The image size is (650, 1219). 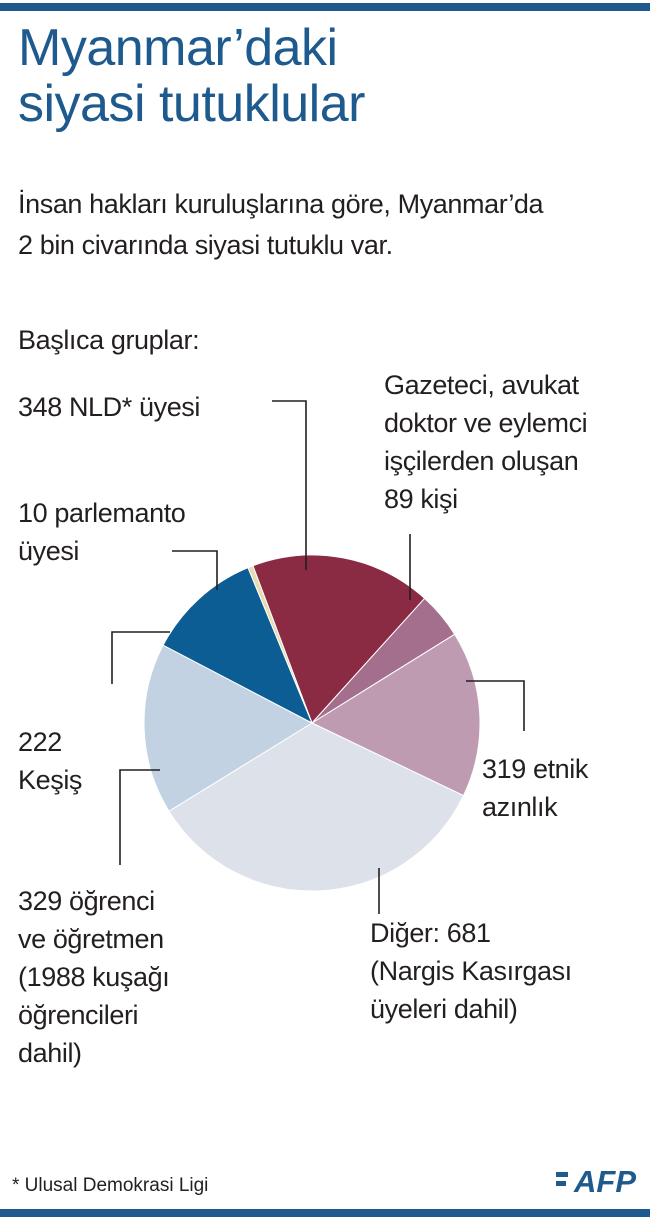 I want to click on afp-logo: AFP, so click(x=596, y=1181).